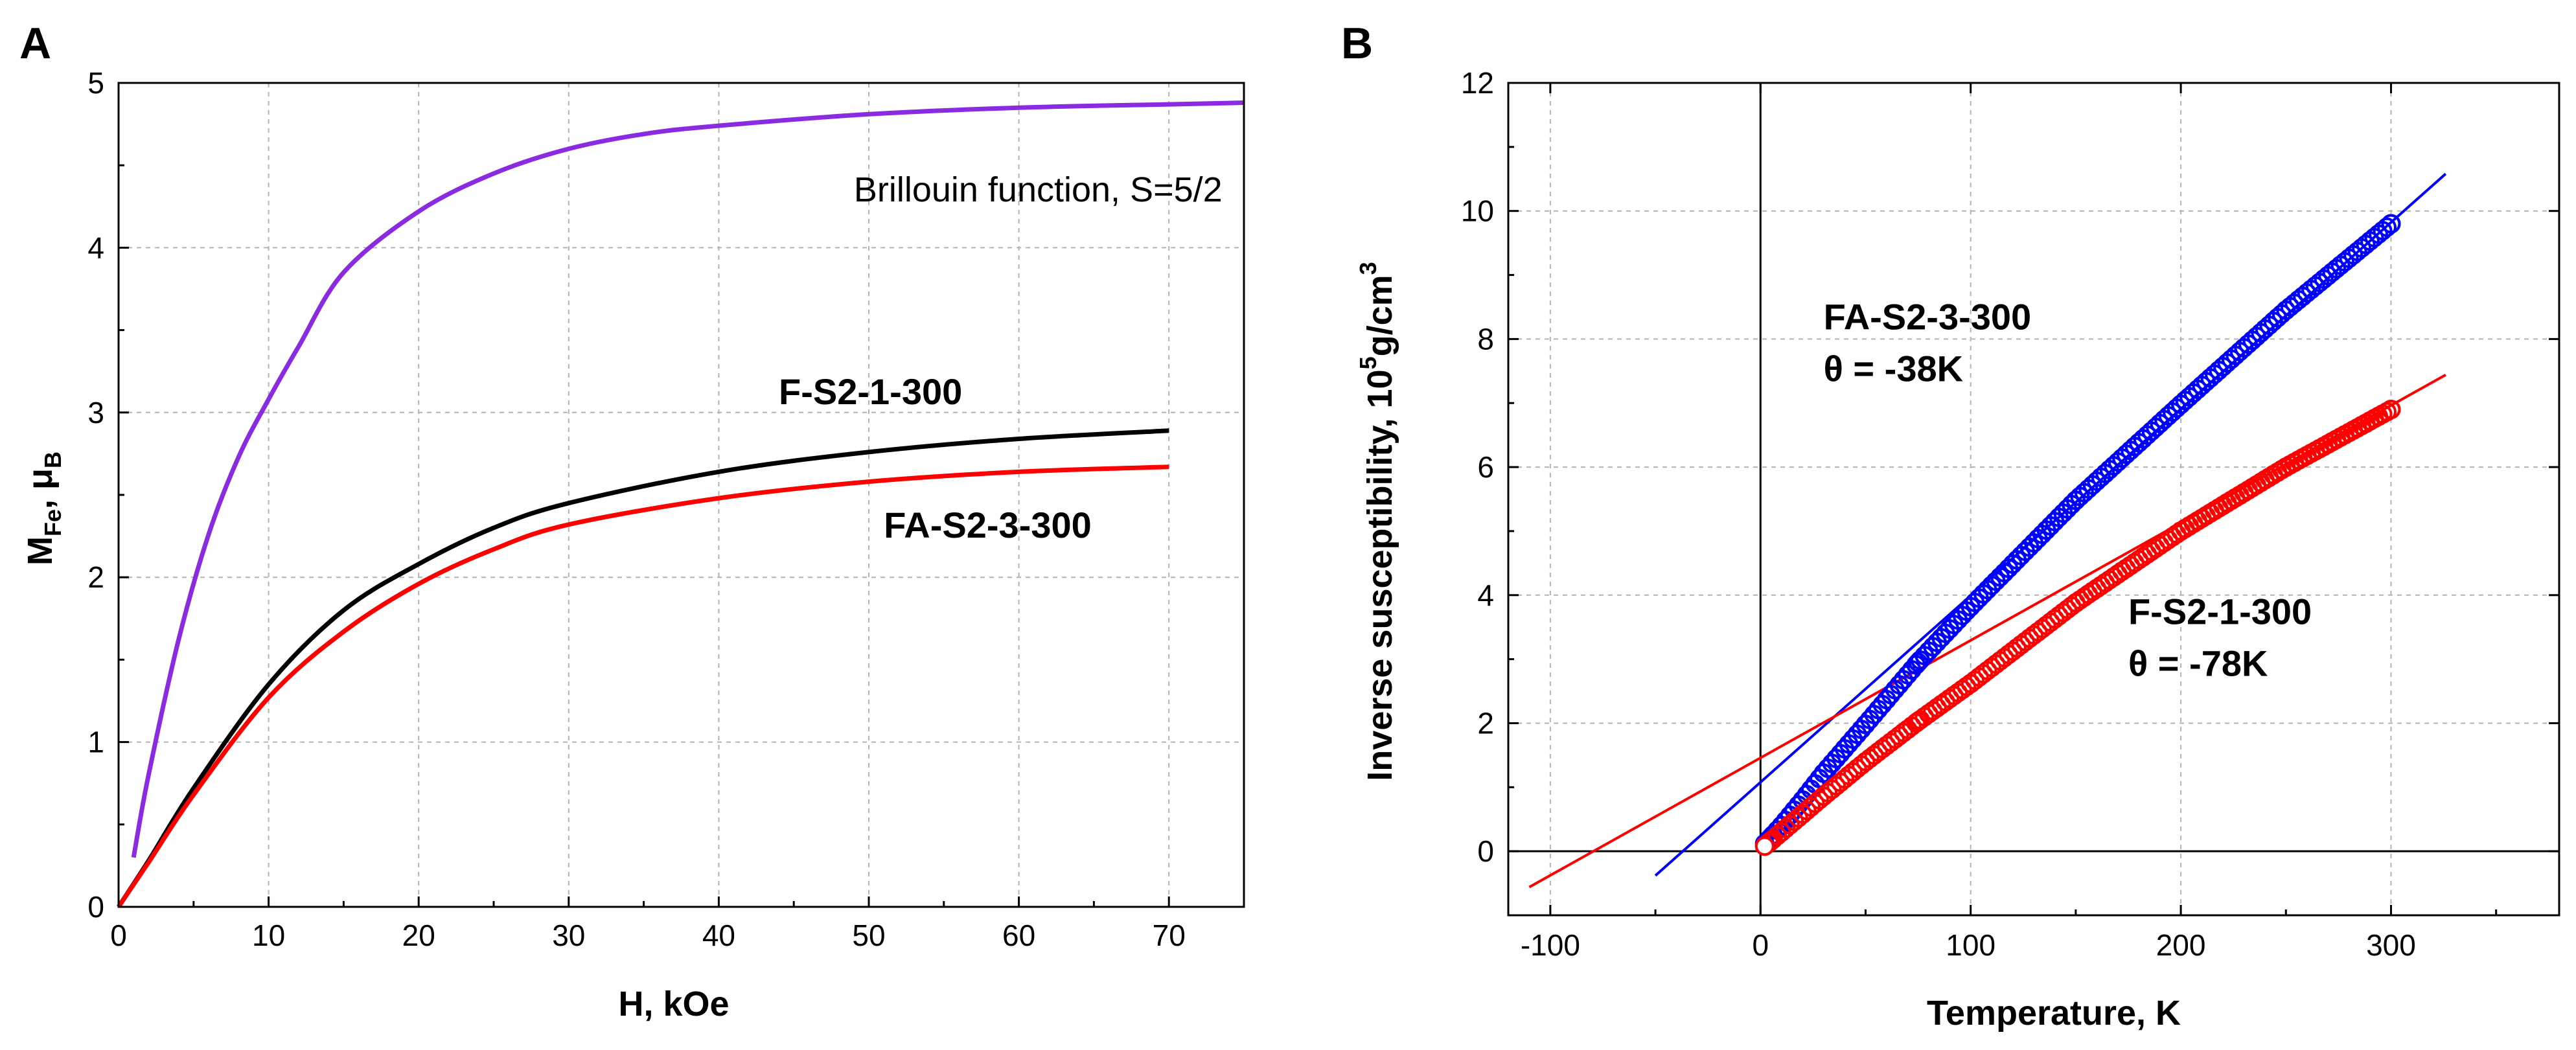 The width and height of the screenshot is (2576, 1050). I want to click on panel-b-y-axis-title: Inverse susceptibility, 105g/cm3, so click(1377, 521).